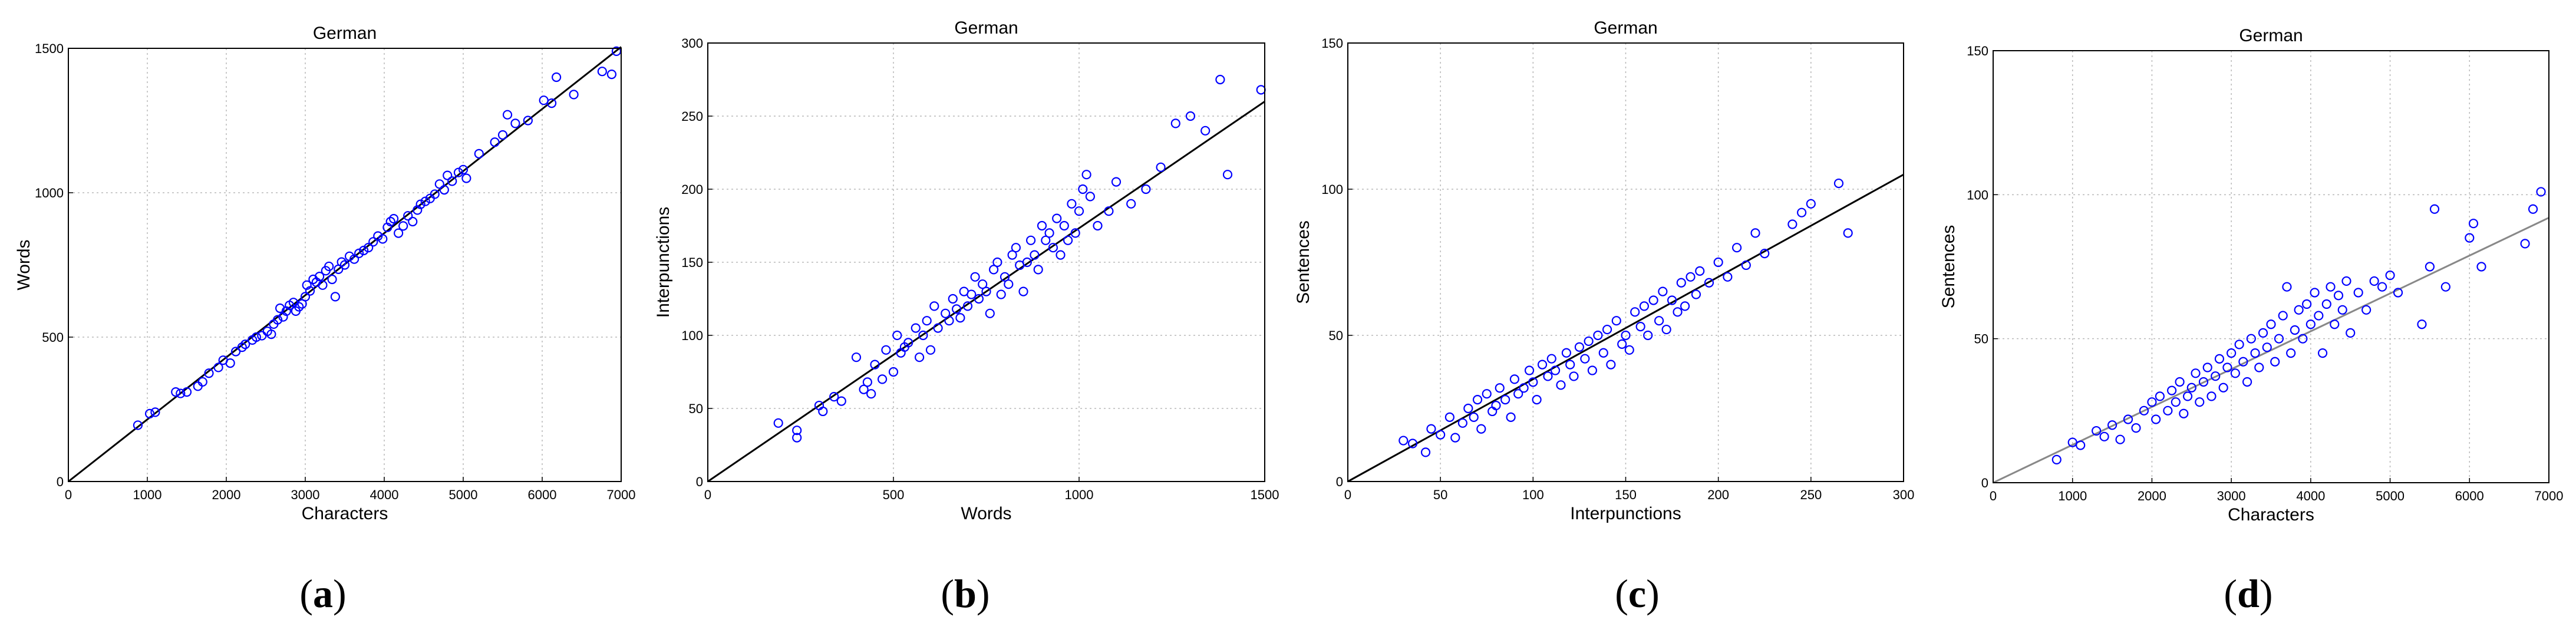 The height and width of the screenshot is (643, 2576). Describe the element at coordinates (1638, 593) in the screenshot. I see `caption-c-letter: c` at that location.